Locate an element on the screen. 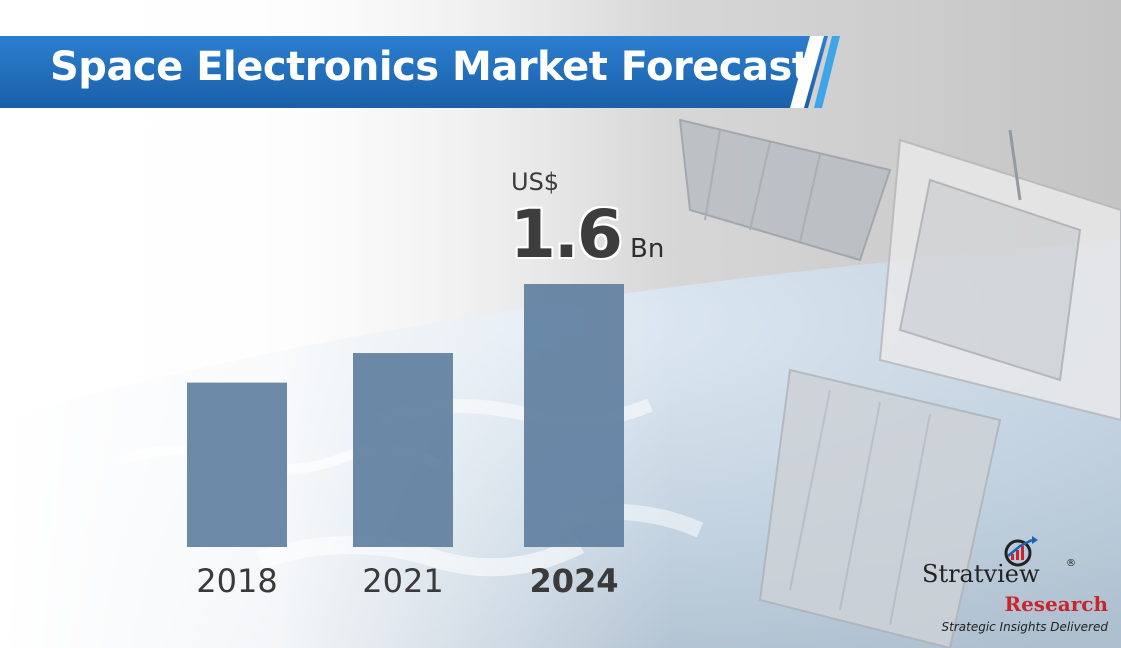 Image resolution: width=1121 pixels, height=648 pixels. bar-2024 is located at coordinates (574, 415).